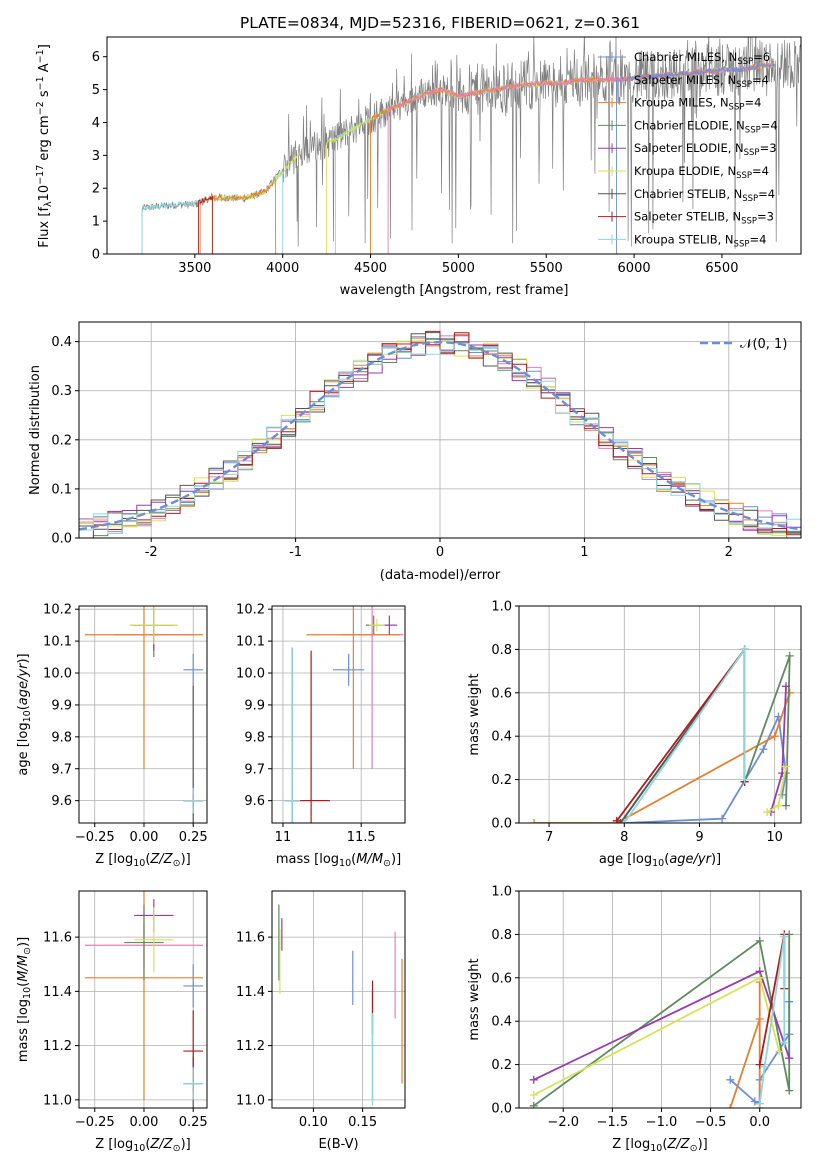 The width and height of the screenshot is (819, 1170). Describe the element at coordinates (205, 224) in the screenshot. I see `model-spectrum-salpeter_stelib` at that location.